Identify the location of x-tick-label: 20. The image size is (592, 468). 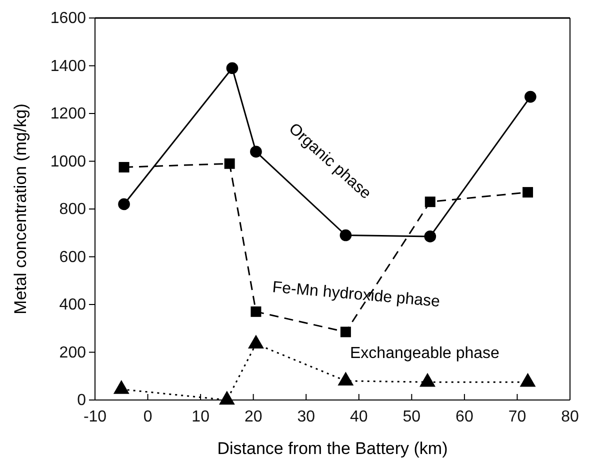
(253, 417).